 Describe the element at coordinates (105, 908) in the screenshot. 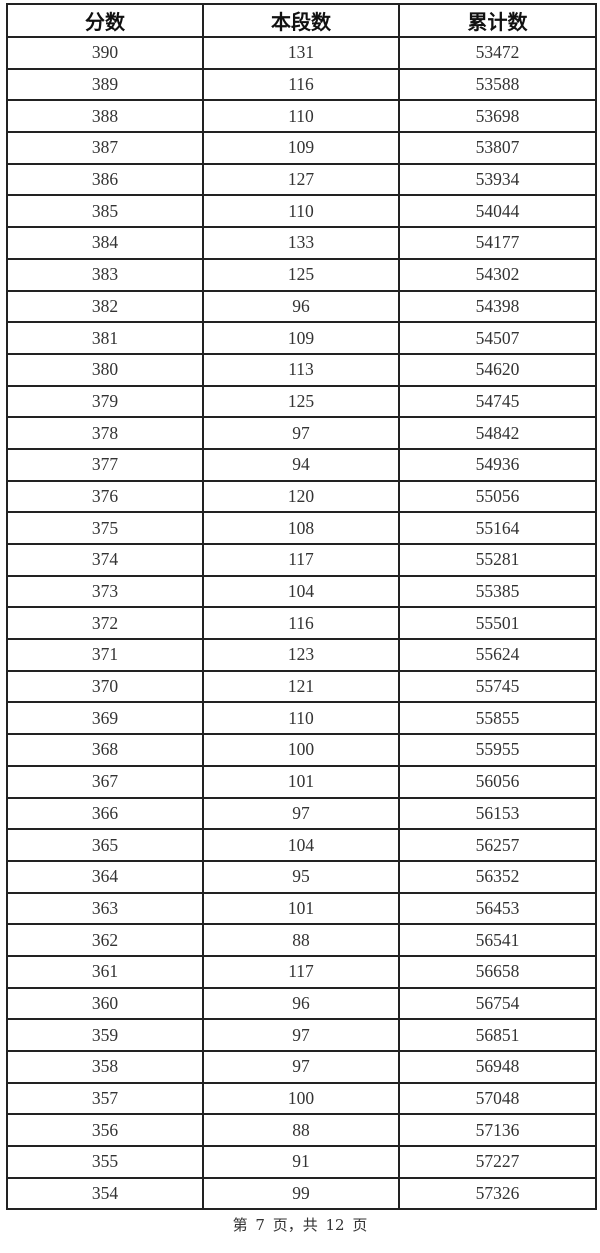

I see `cell-score: 363` at that location.